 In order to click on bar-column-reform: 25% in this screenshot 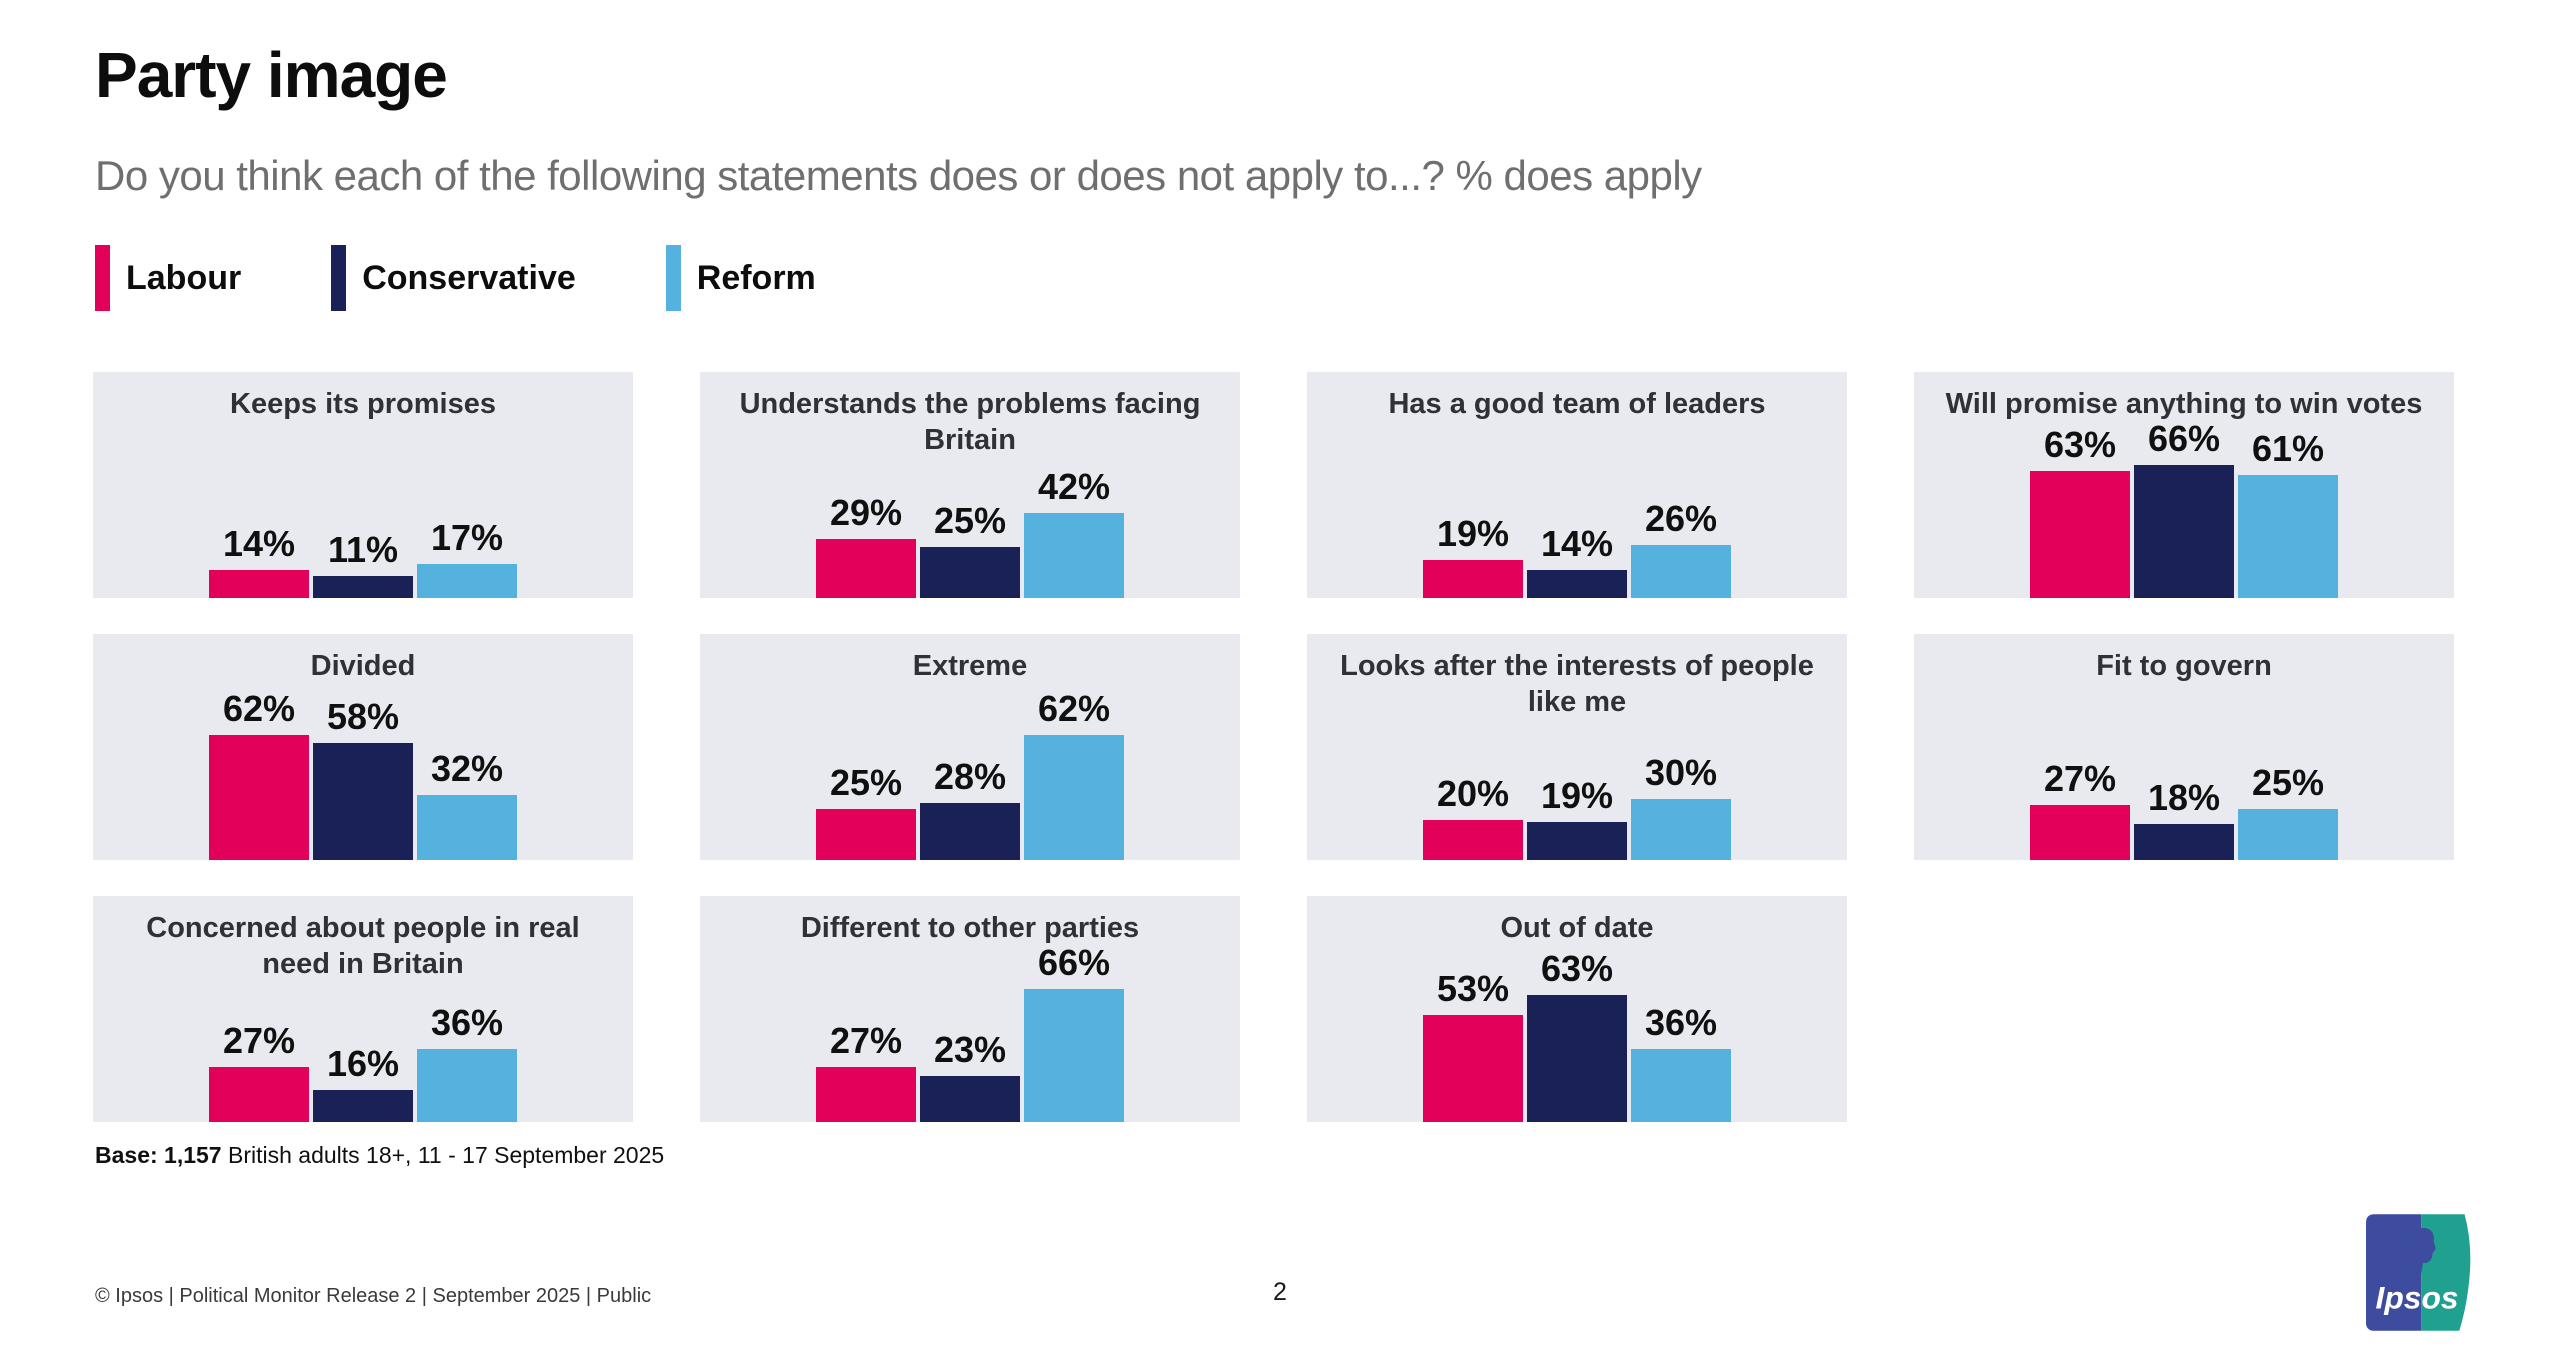, I will do `click(2288, 811)`.